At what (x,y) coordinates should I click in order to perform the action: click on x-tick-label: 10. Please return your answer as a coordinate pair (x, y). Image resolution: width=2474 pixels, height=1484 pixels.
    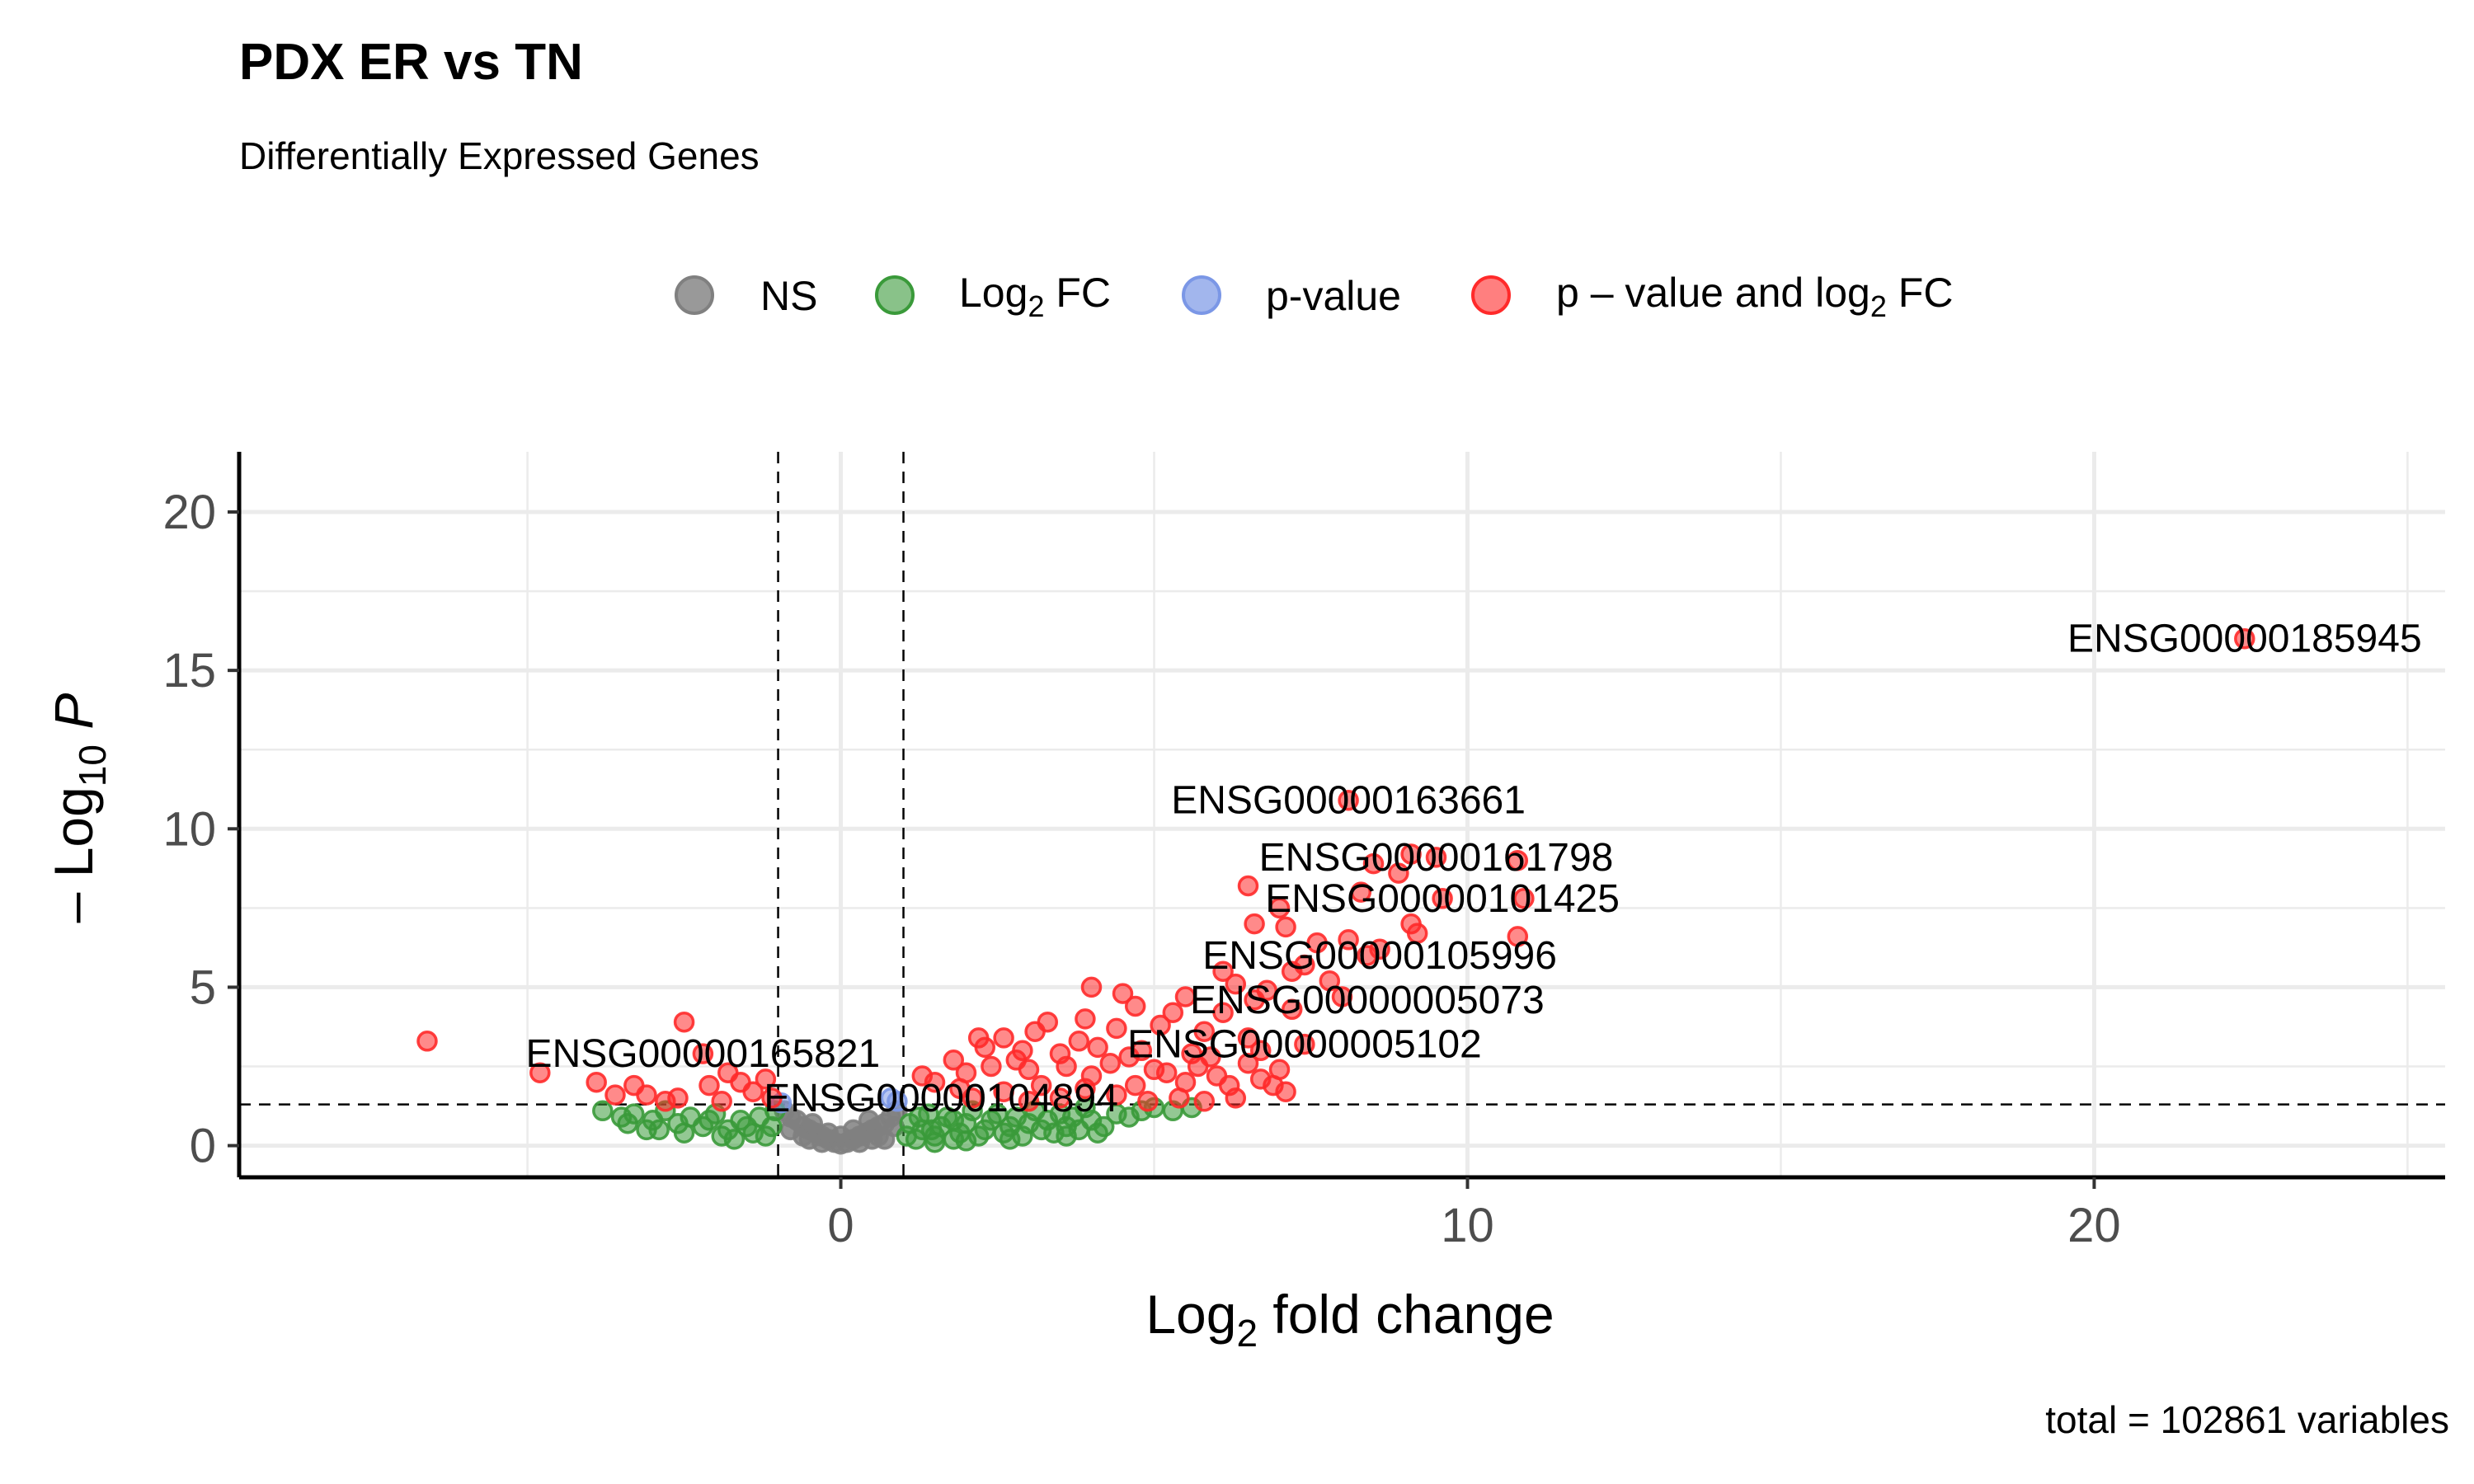
    Looking at the image, I should click on (1467, 1225).